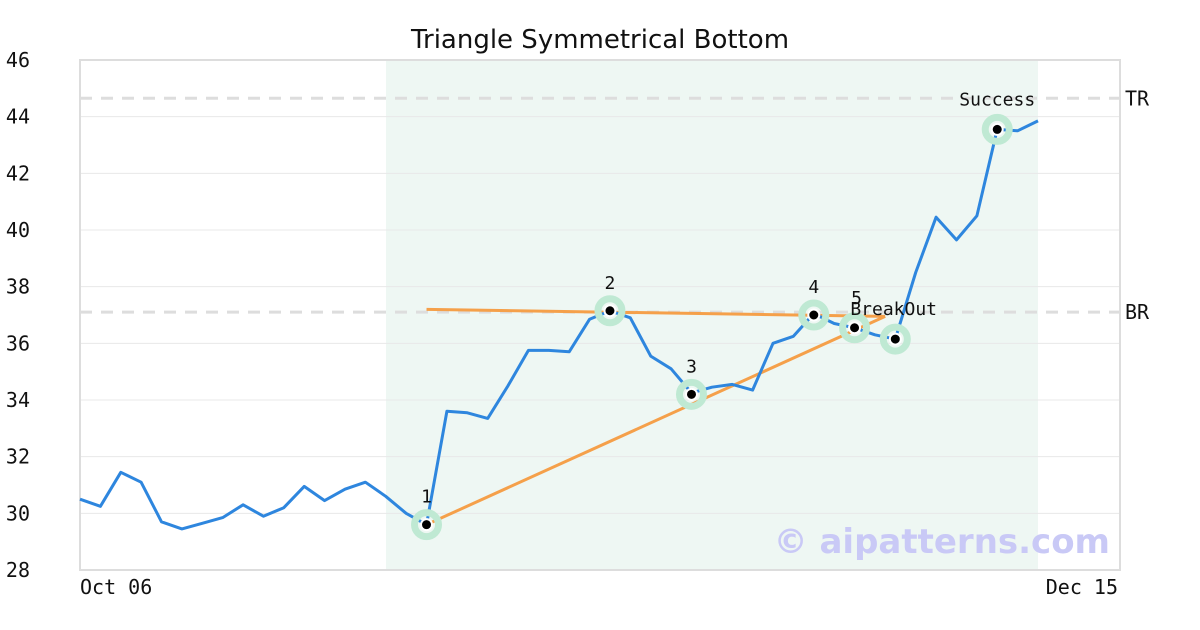  I want to click on x-tick-label: Oct 06, so click(116, 587).